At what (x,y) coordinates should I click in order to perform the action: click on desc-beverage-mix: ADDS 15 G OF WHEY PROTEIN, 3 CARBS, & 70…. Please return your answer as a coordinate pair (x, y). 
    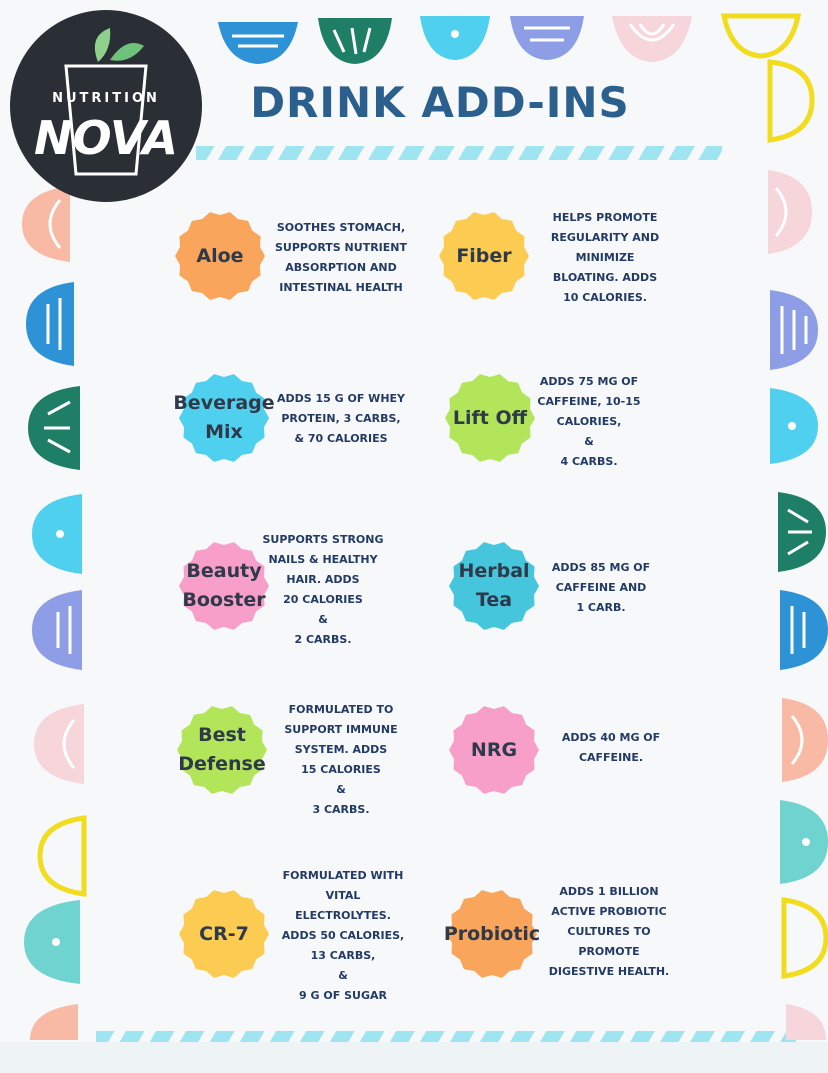
    Looking at the image, I should click on (341, 418).